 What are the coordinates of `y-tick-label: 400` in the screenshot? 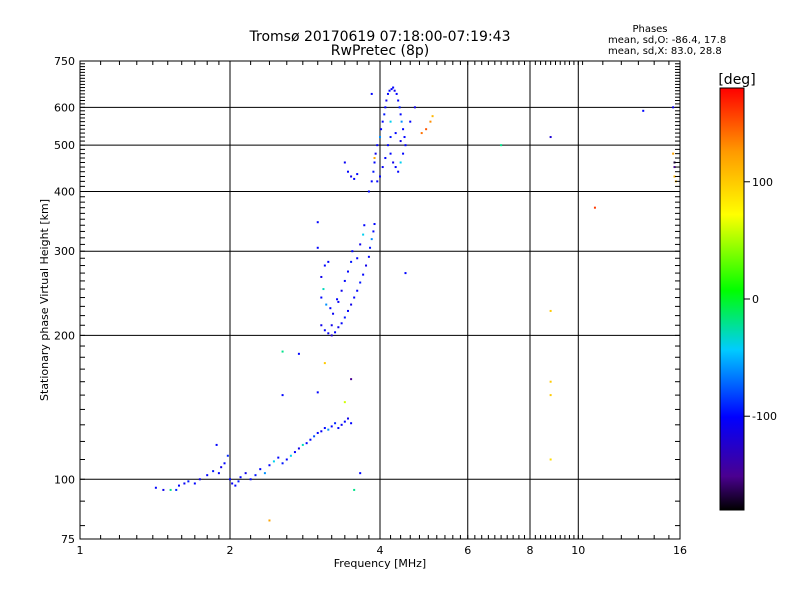 It's located at (64, 191).